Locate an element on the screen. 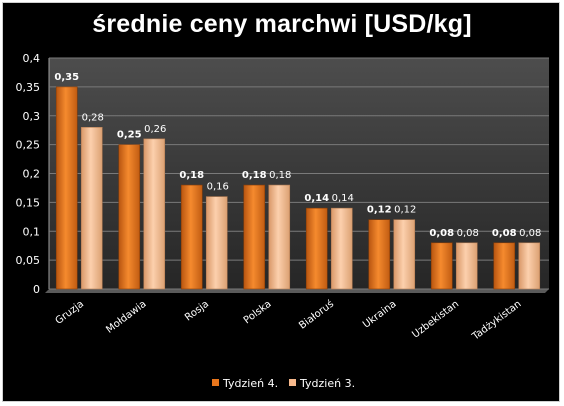  x-tick-label: Ukraina is located at coordinates (379, 315).